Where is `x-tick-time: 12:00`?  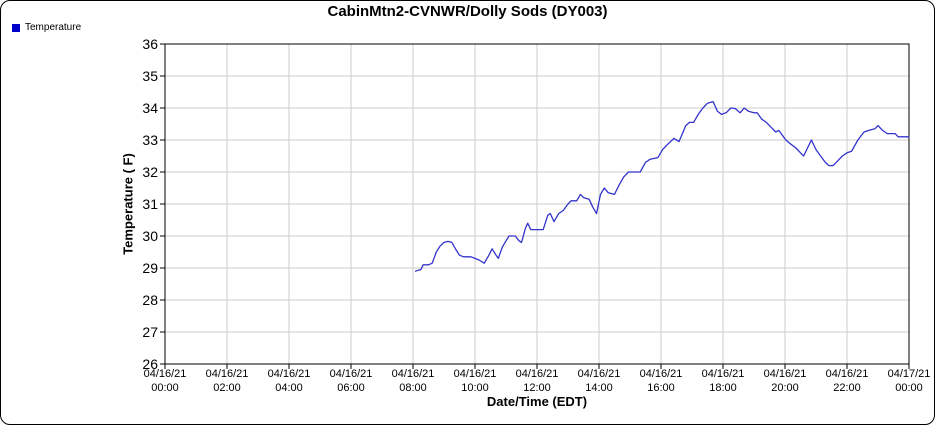
x-tick-time: 12:00 is located at coordinates (537, 388).